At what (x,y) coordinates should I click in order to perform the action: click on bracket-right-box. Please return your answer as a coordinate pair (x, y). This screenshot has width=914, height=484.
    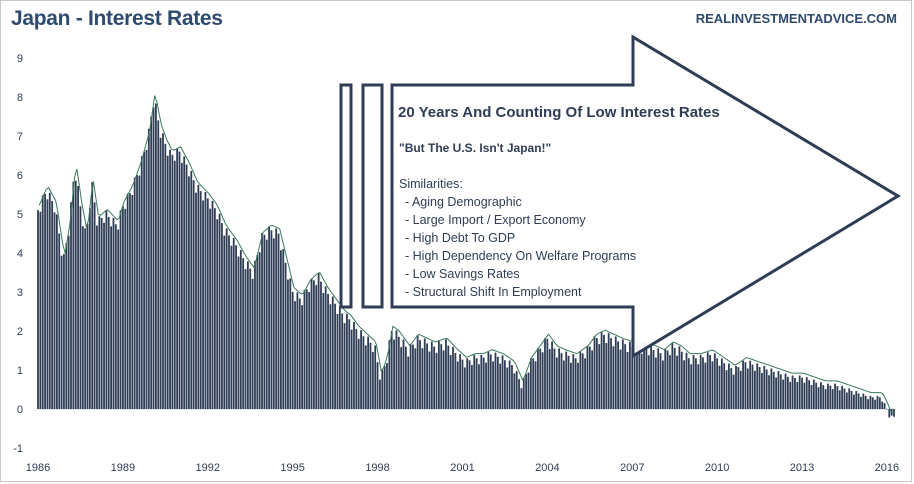
    Looking at the image, I should click on (372, 196).